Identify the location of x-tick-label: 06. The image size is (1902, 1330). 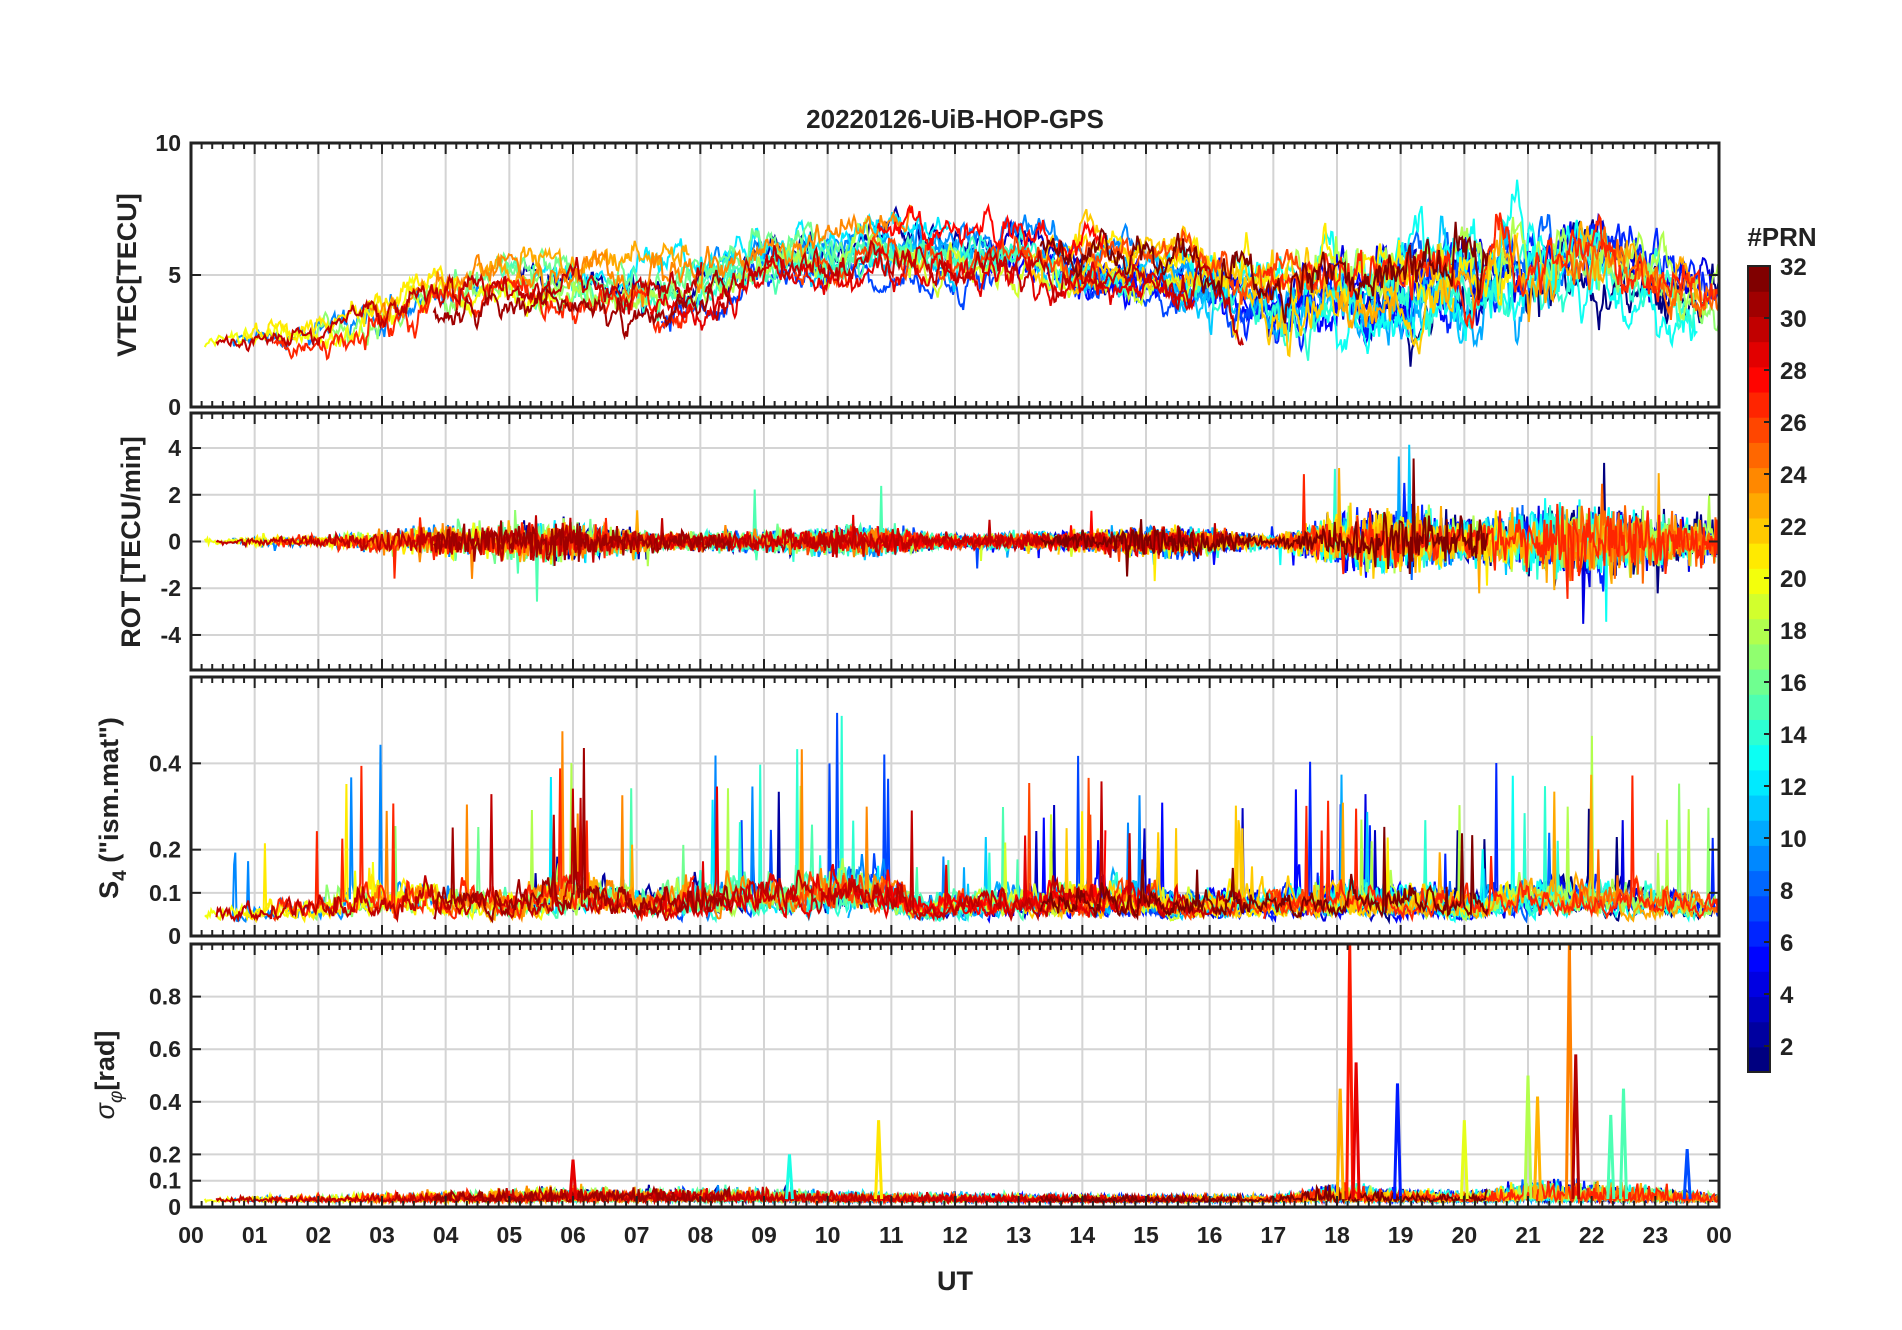
(573, 1235).